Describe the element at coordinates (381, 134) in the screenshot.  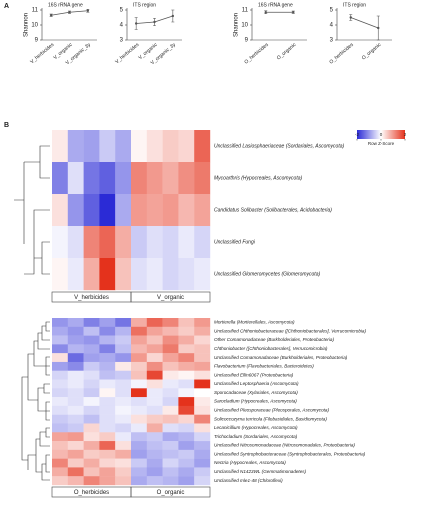
I see `colorbar-tick-label: 0` at that location.